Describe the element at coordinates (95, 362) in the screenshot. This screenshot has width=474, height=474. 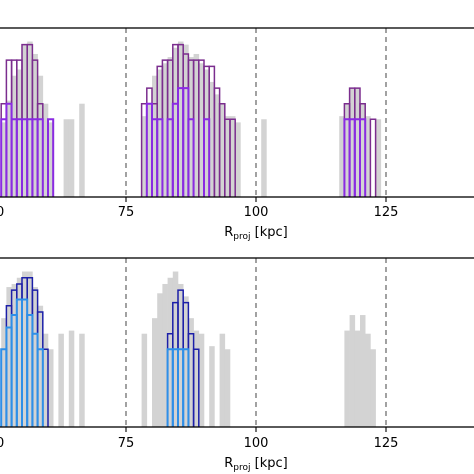
I see `series-2-step-hist` at that location.